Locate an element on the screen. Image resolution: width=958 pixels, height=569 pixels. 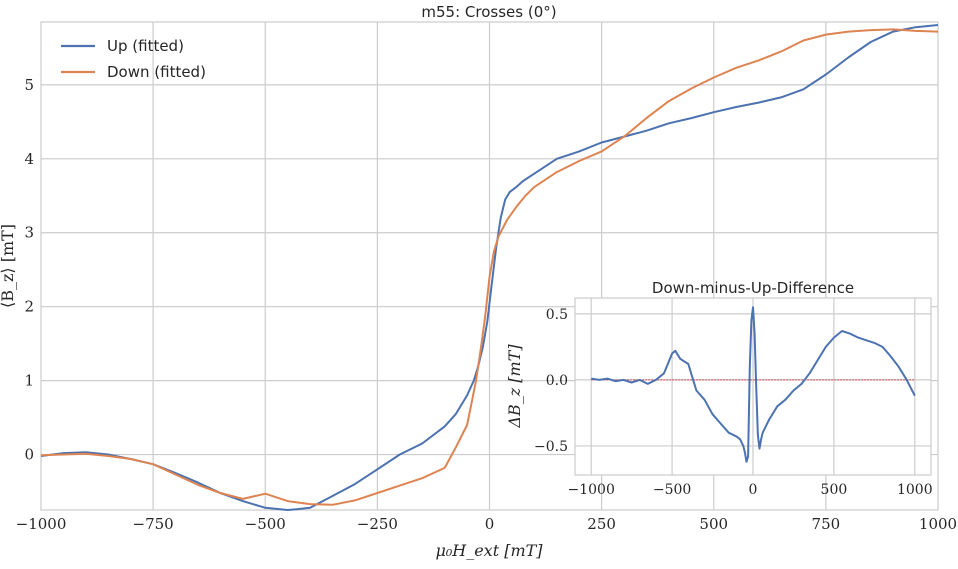
main-y-axis-label: ⟨B_z⟩ [mT] is located at coordinates (8, 266).